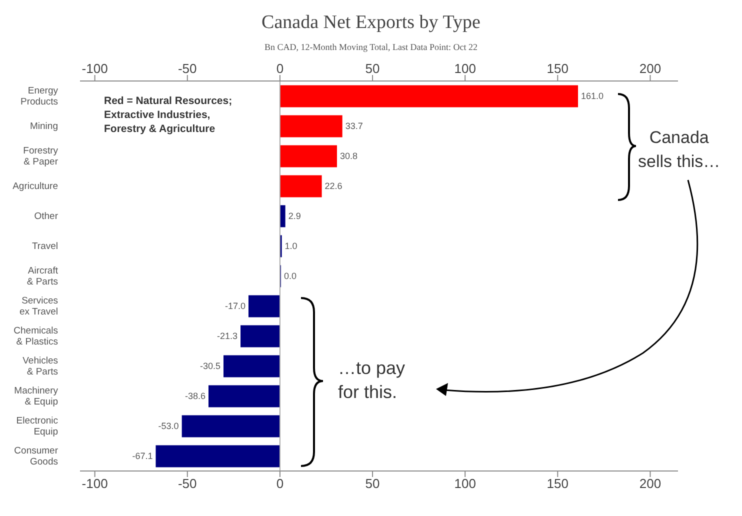 This screenshot has width=742, height=516. What do you see at coordinates (280, 68) in the screenshot?
I see `x2-tick-label: 0` at bounding box center [280, 68].